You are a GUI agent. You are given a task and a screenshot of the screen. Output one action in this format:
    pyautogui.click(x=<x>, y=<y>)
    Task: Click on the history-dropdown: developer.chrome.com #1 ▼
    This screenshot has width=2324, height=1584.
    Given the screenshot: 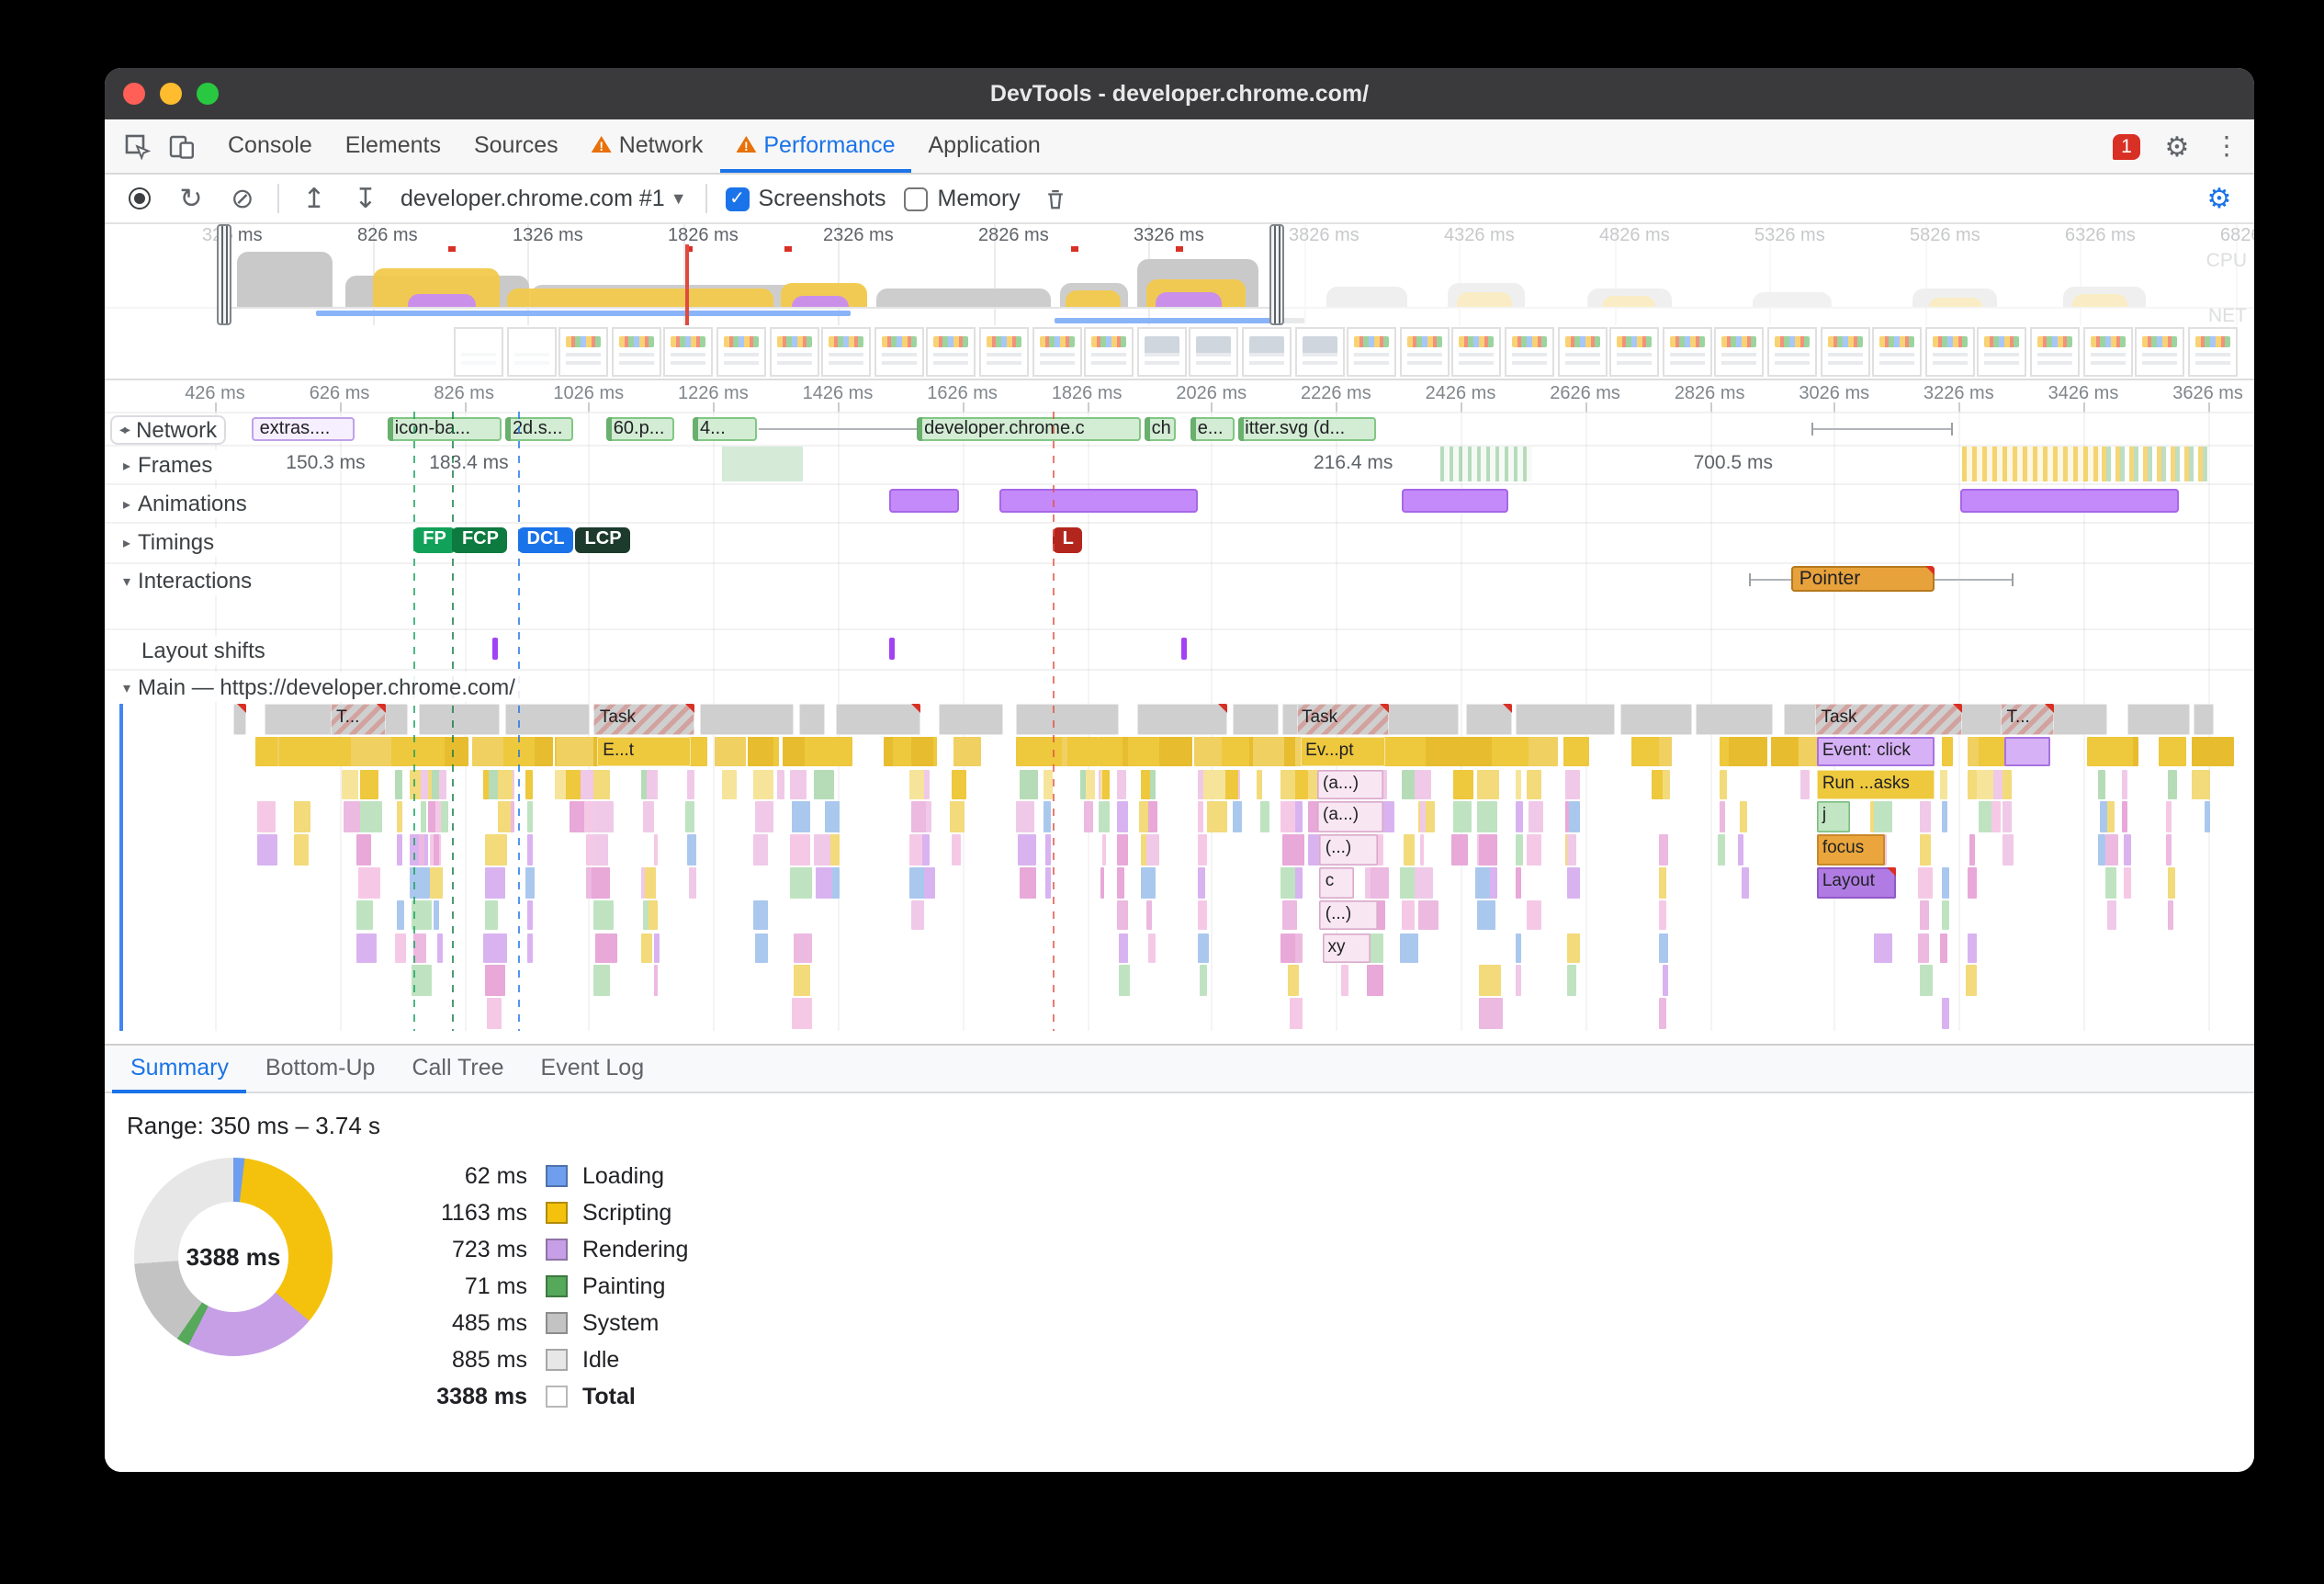 What is the action you would take?
    pyautogui.click(x=543, y=199)
    